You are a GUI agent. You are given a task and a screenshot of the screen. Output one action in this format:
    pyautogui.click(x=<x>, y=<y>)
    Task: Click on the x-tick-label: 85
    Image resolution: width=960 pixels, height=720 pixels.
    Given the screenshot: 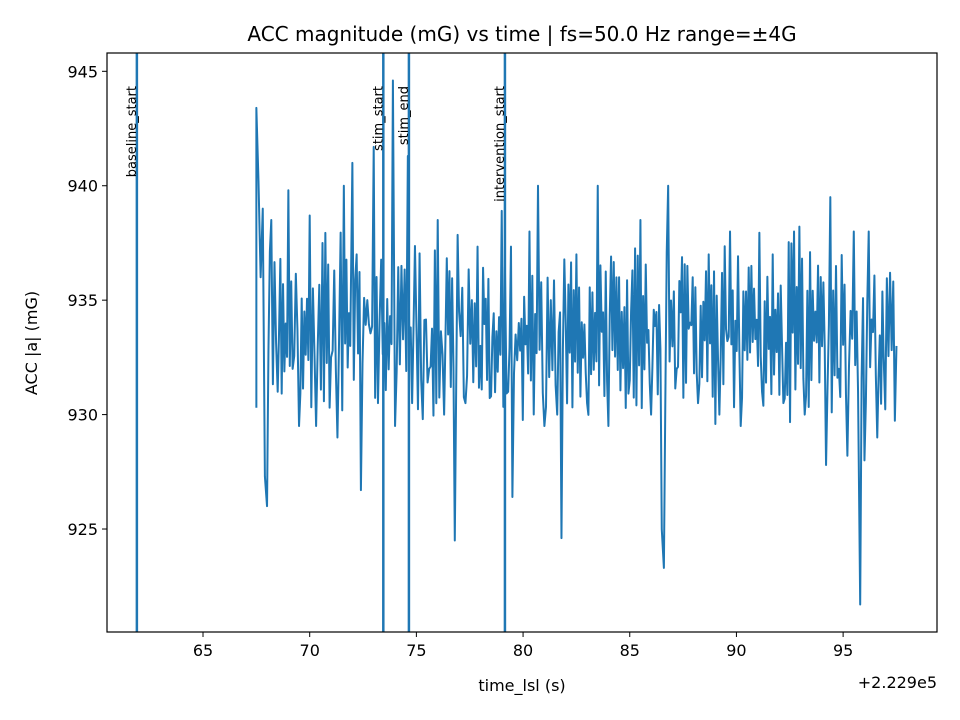 What is the action you would take?
    pyautogui.click(x=630, y=650)
    